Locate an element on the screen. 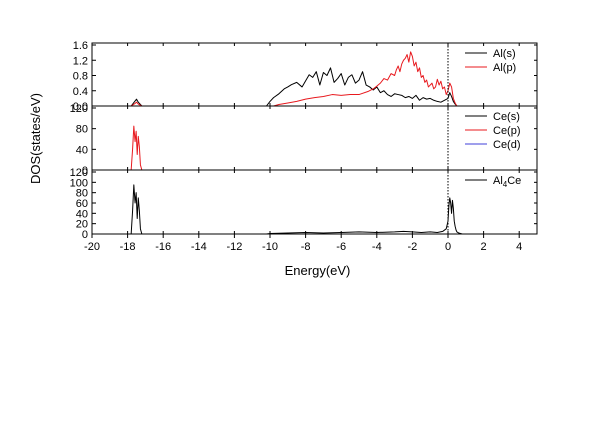  y-tick-label: 0.8 is located at coordinates (80, 77).